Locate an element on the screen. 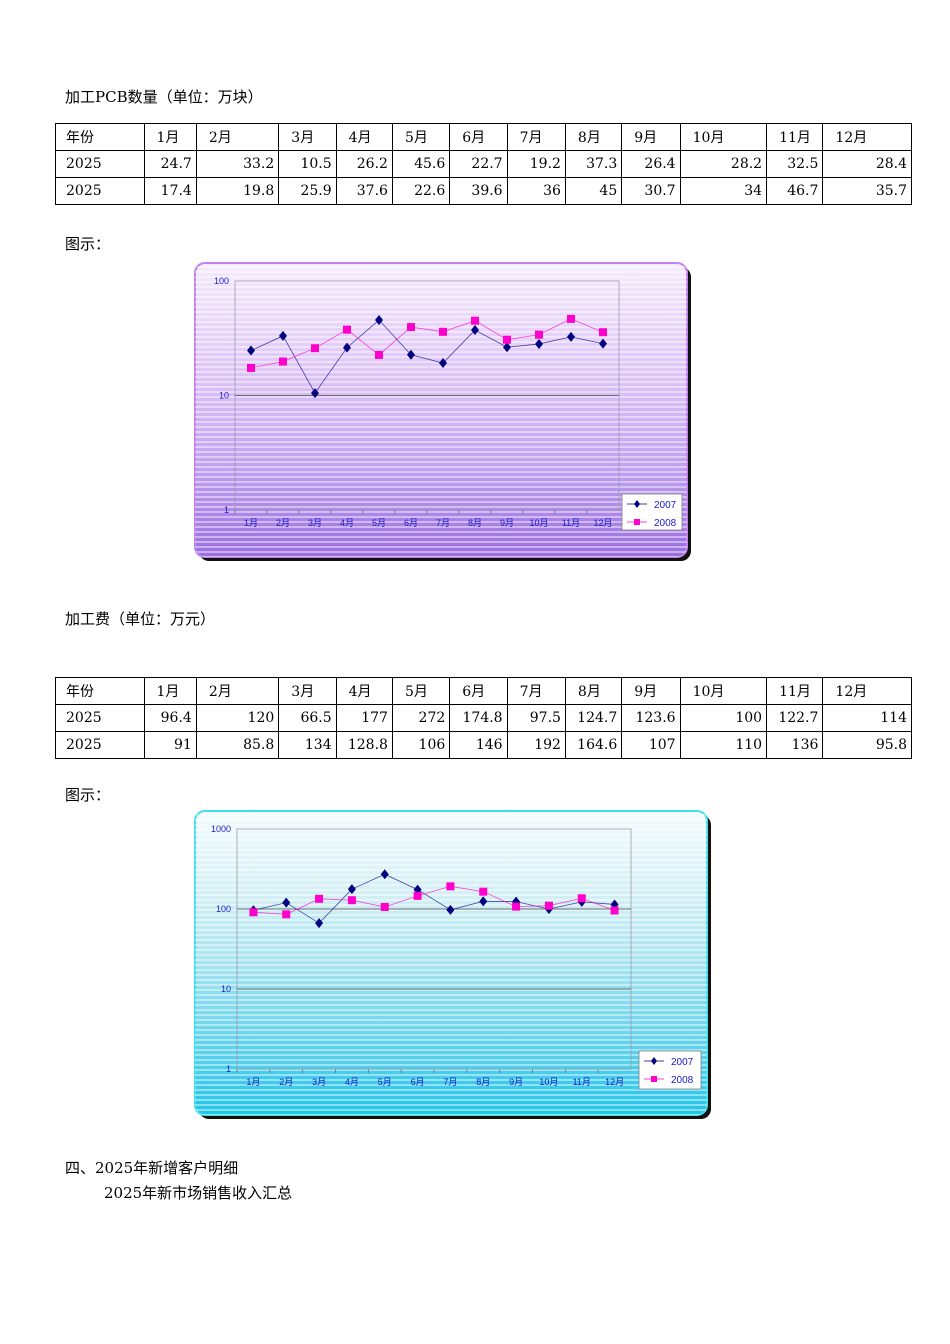  y-tick-label: 1 is located at coordinates (228, 1069).